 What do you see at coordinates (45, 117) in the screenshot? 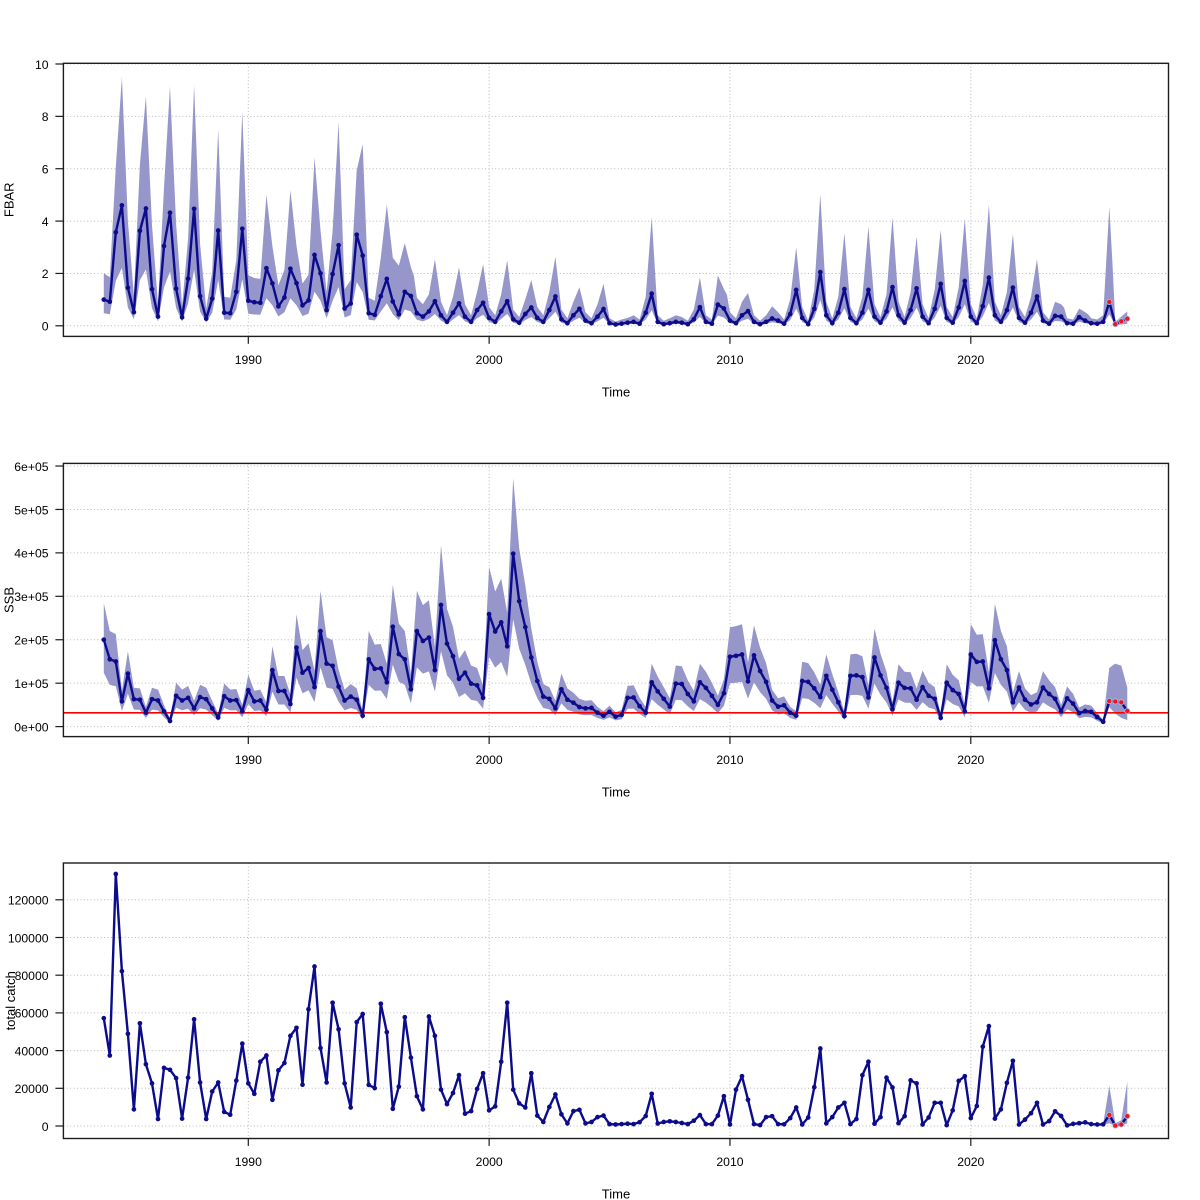
I see `svg-text: 8` at bounding box center [45, 117].